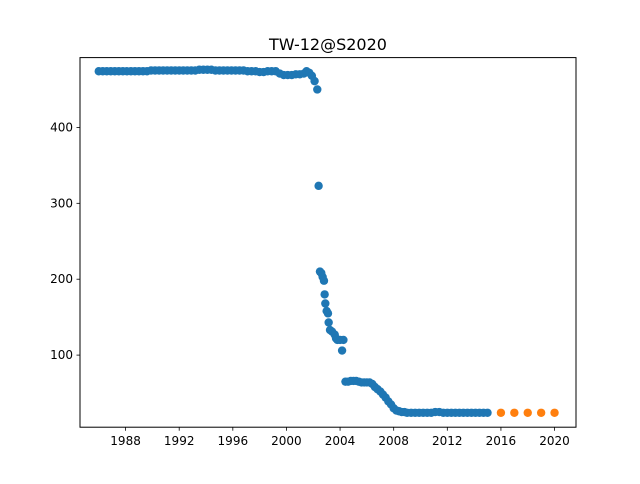 Image resolution: width=640 pixels, height=484 pixels. I want to click on x-tick-label: 1996, so click(233, 441).